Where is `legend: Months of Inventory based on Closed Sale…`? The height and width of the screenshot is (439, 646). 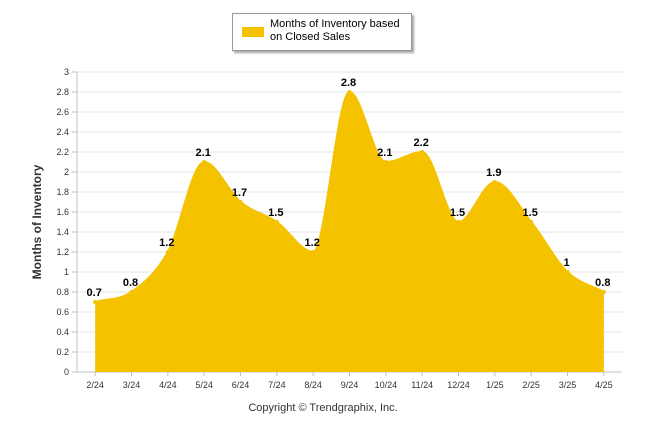
legend: Months of Inventory based on Closed Sale… is located at coordinates (322, 32).